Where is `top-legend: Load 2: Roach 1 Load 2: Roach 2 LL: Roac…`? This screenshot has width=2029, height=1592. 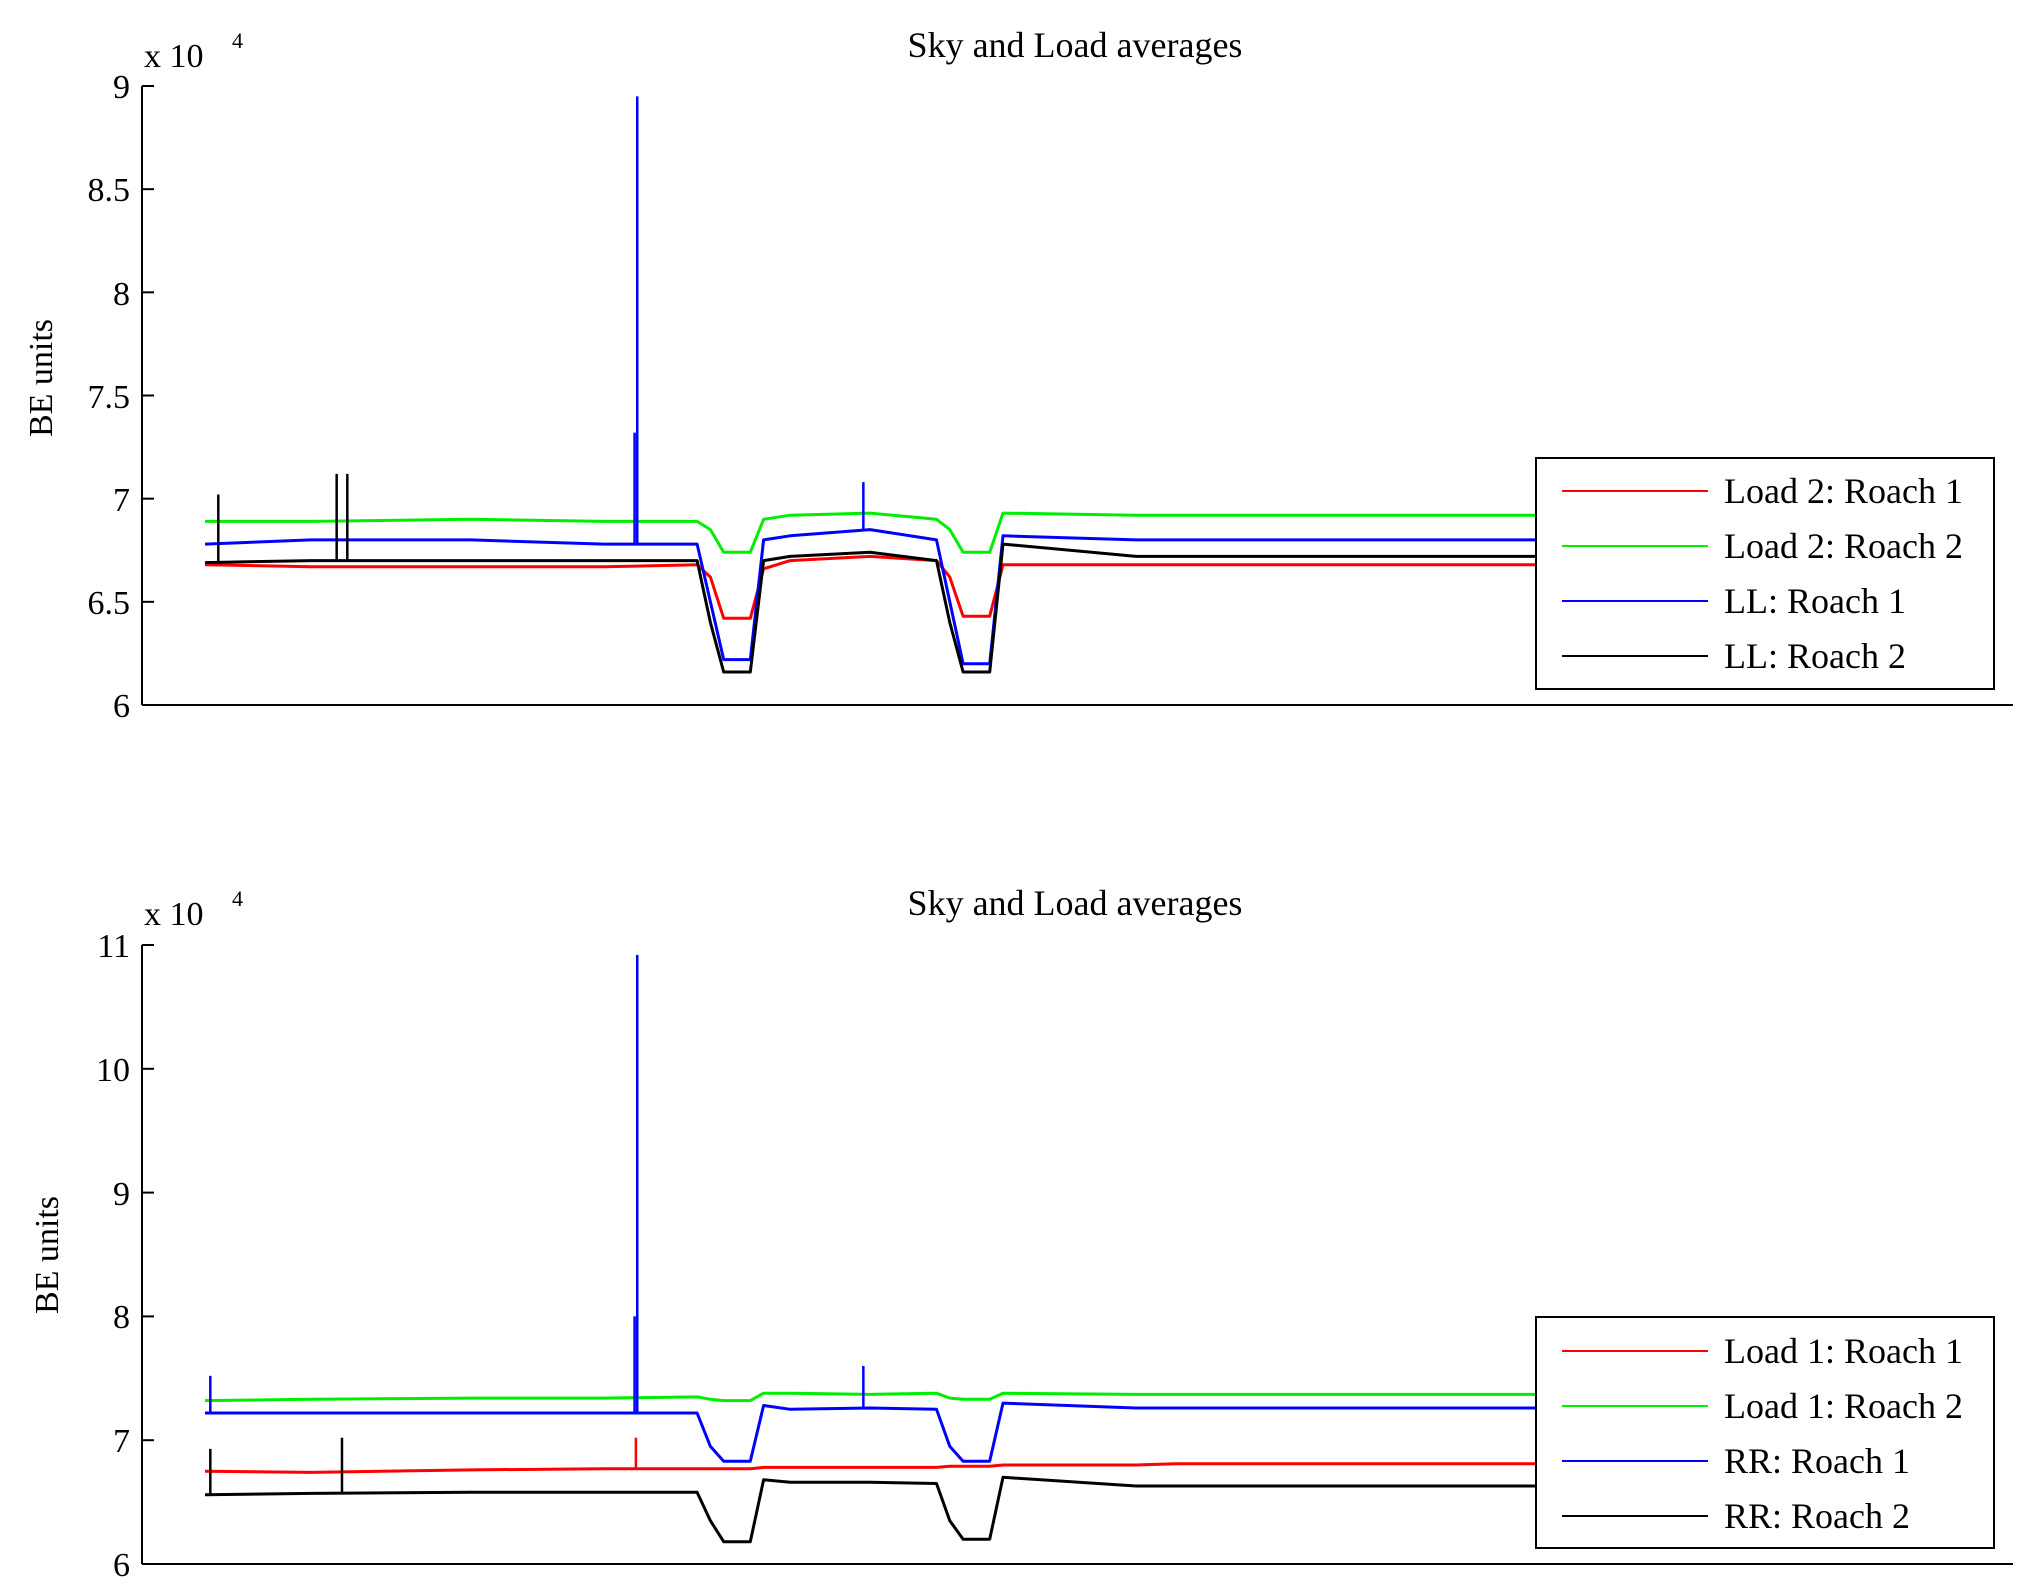 top-legend: Load 2: Roach 1 Load 2: Roach 2 LL: Roac… is located at coordinates (1765, 573).